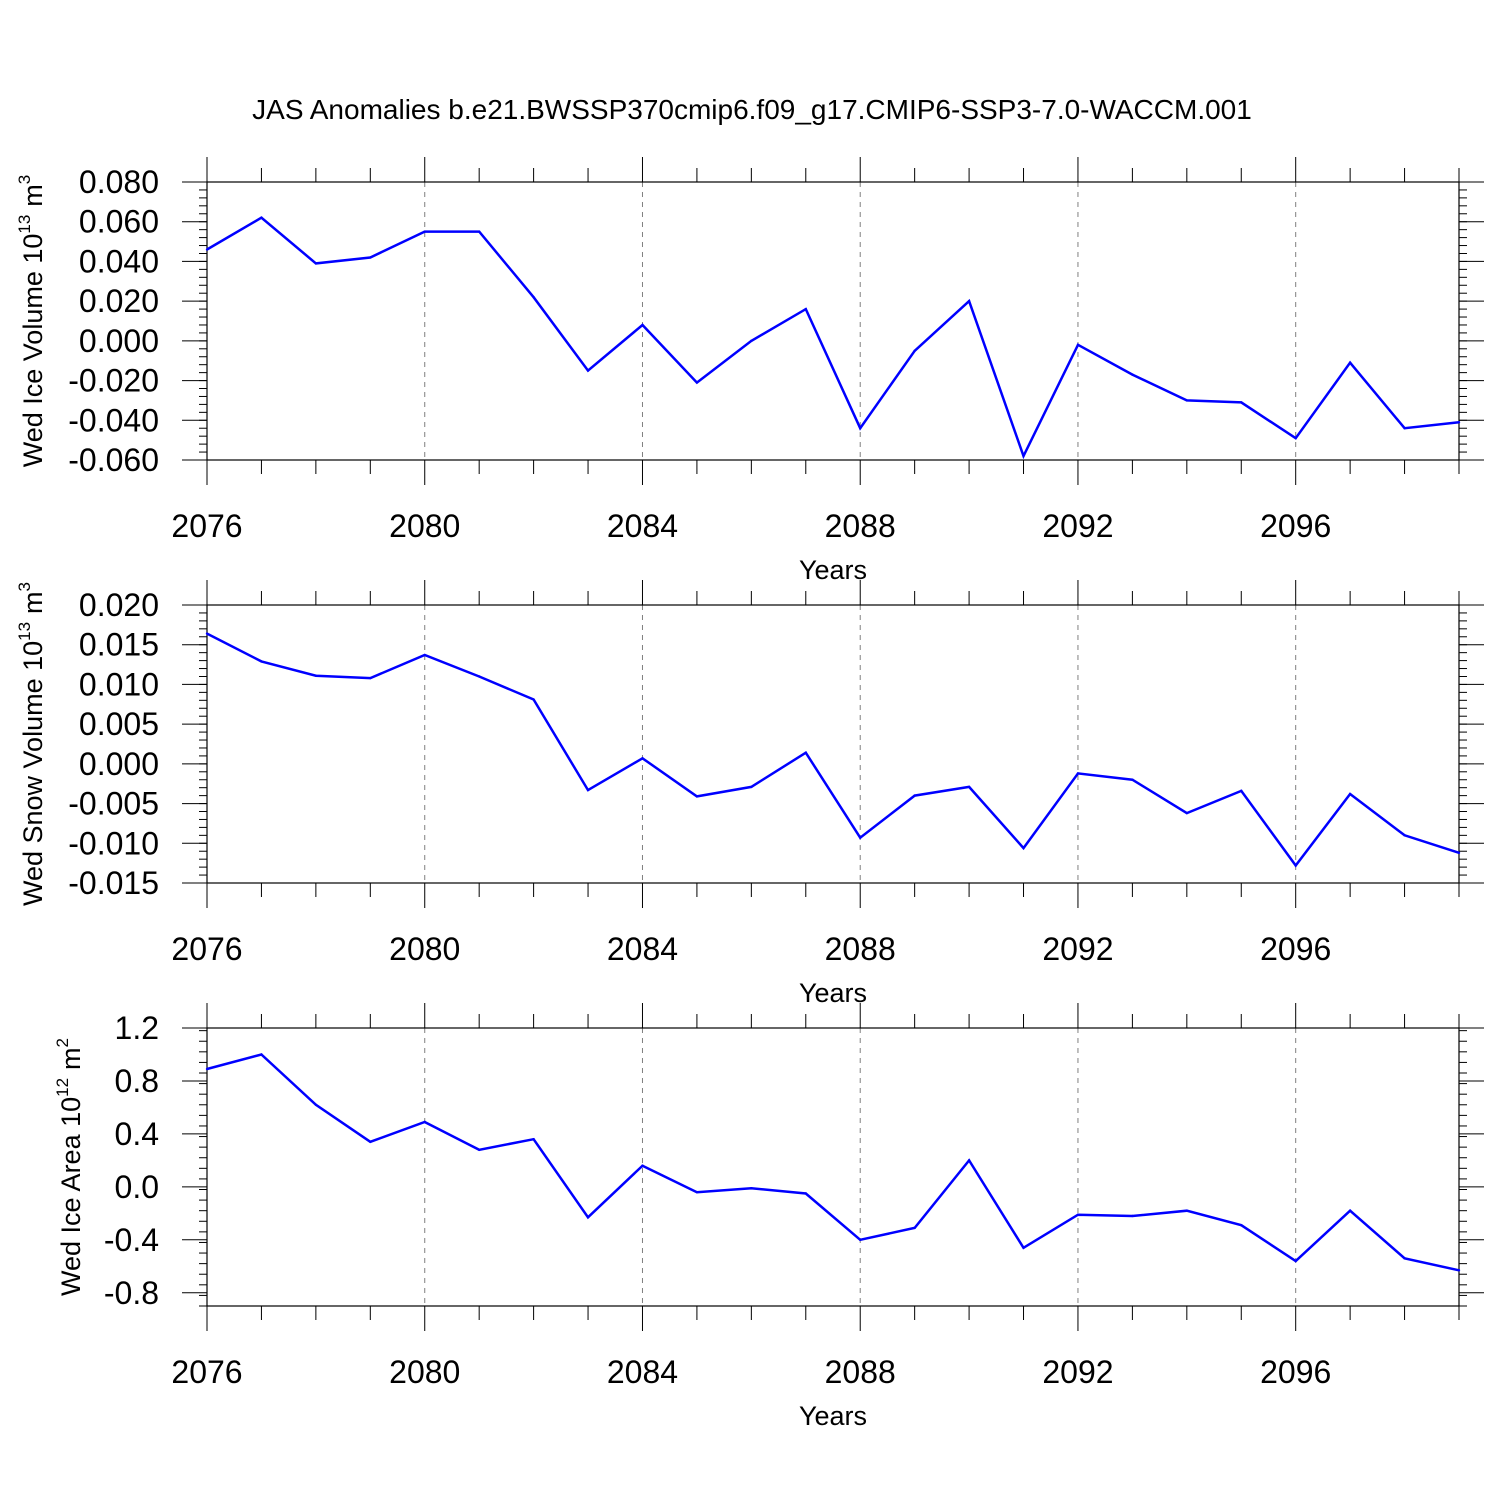 The image size is (1500, 1505). Describe the element at coordinates (33, 351) in the screenshot. I see `y-axis-label-text: Wed Ice Volume 10` at that location.